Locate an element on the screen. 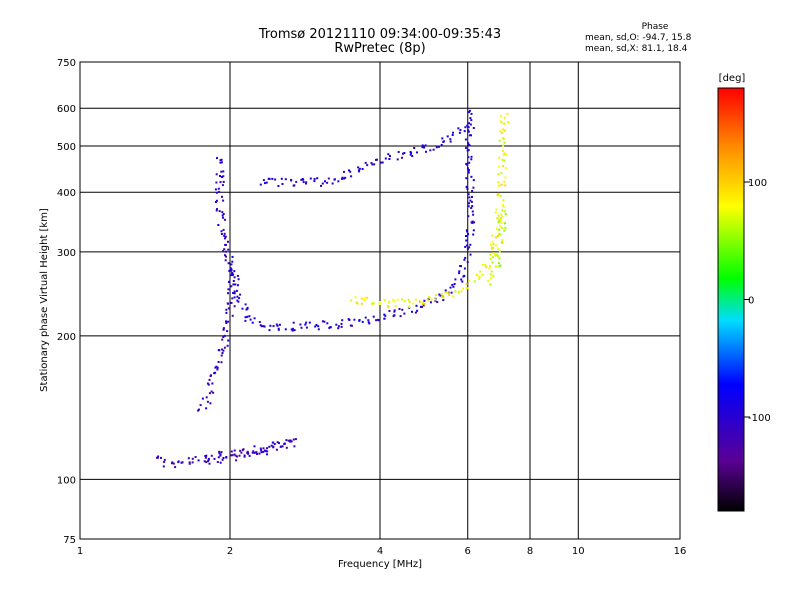  colorbar-tick-label: 100 is located at coordinates (757, 183).